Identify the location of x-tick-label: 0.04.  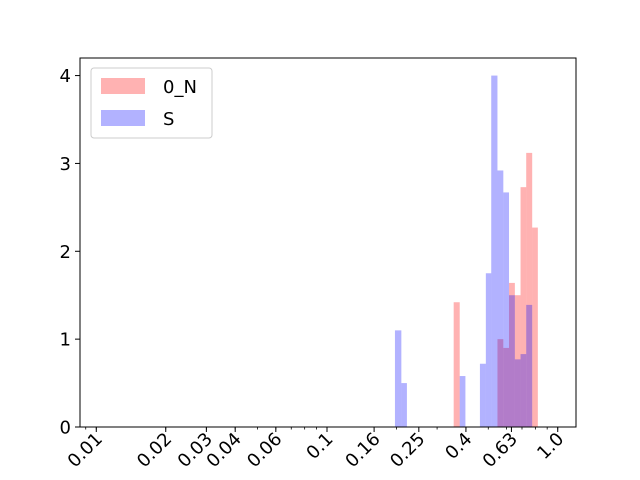
(224, 450).